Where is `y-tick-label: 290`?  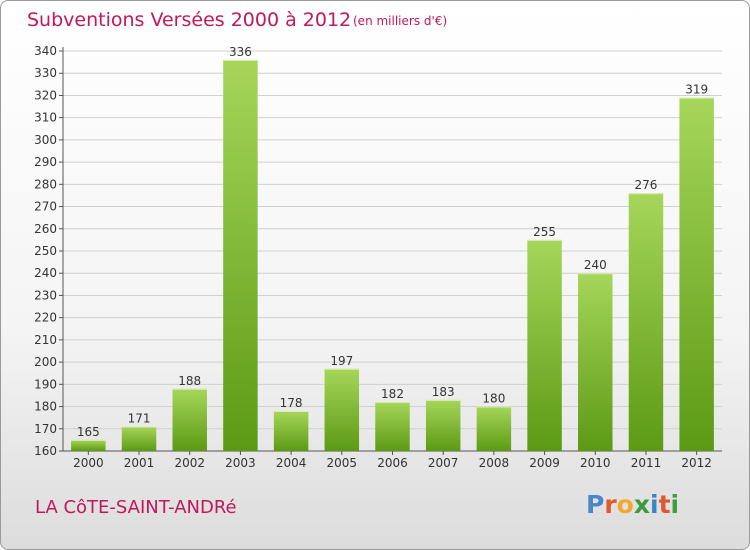 y-tick-label: 290 is located at coordinates (45, 162).